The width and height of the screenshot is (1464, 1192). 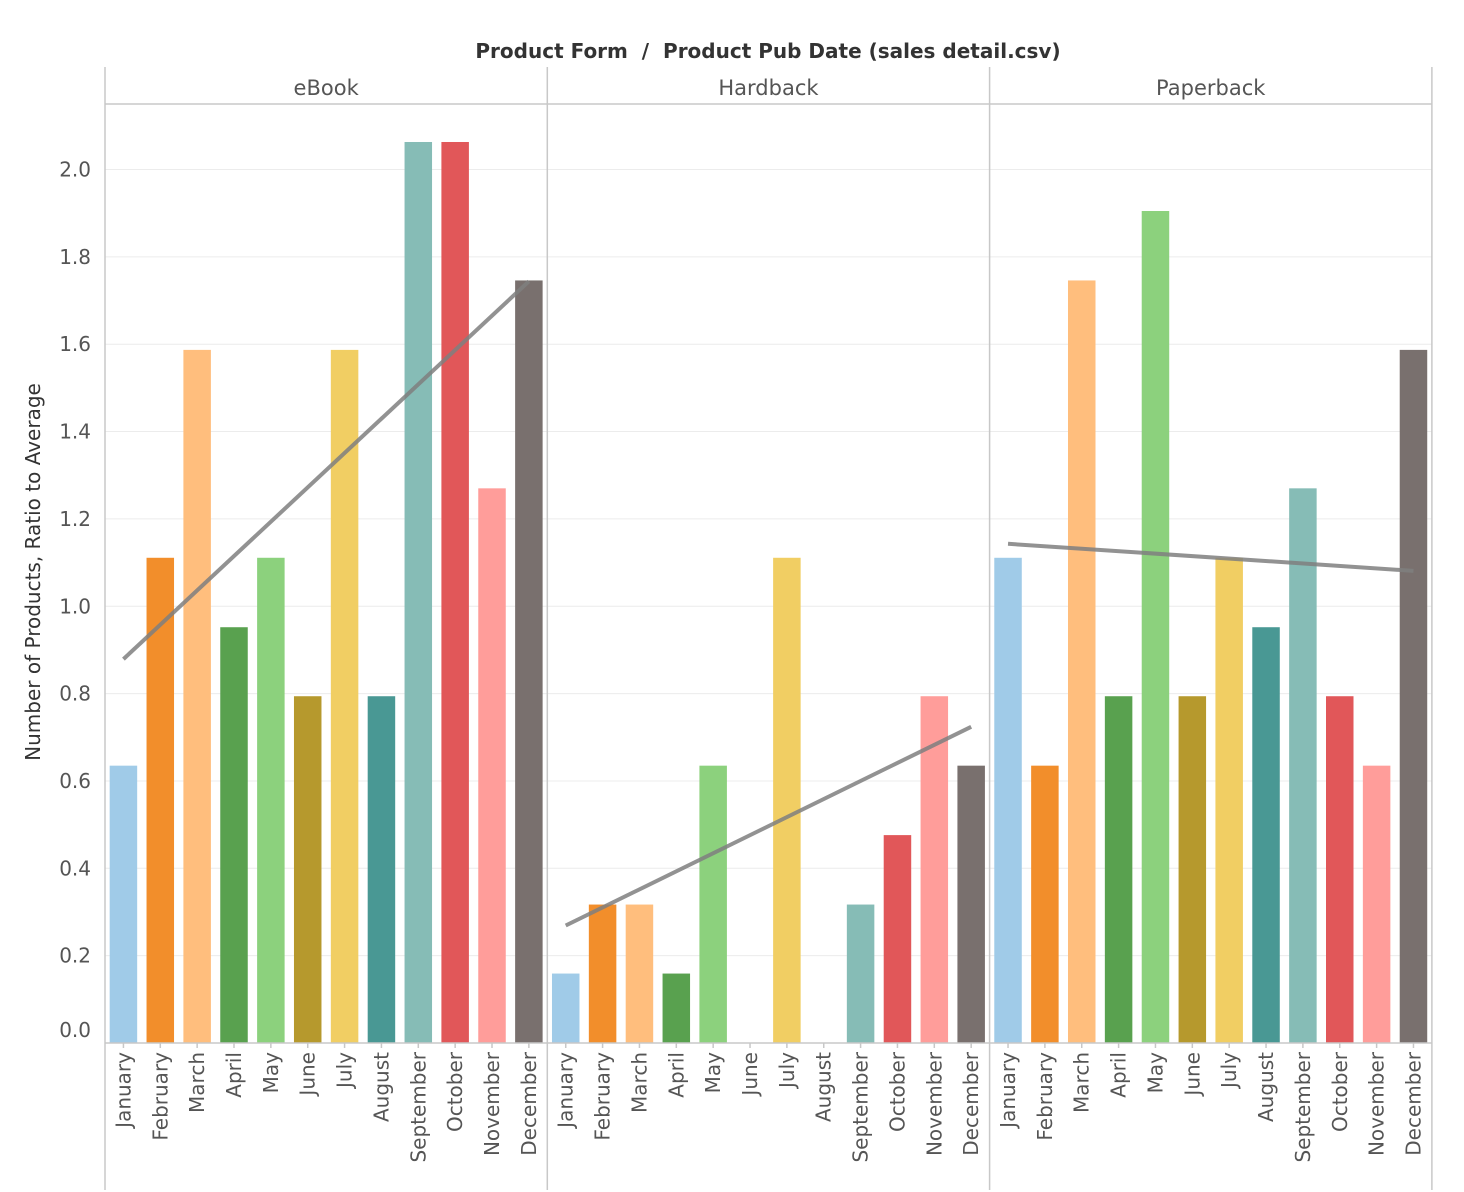 I want to click on y-tick-label: 0.8, so click(x=75, y=694).